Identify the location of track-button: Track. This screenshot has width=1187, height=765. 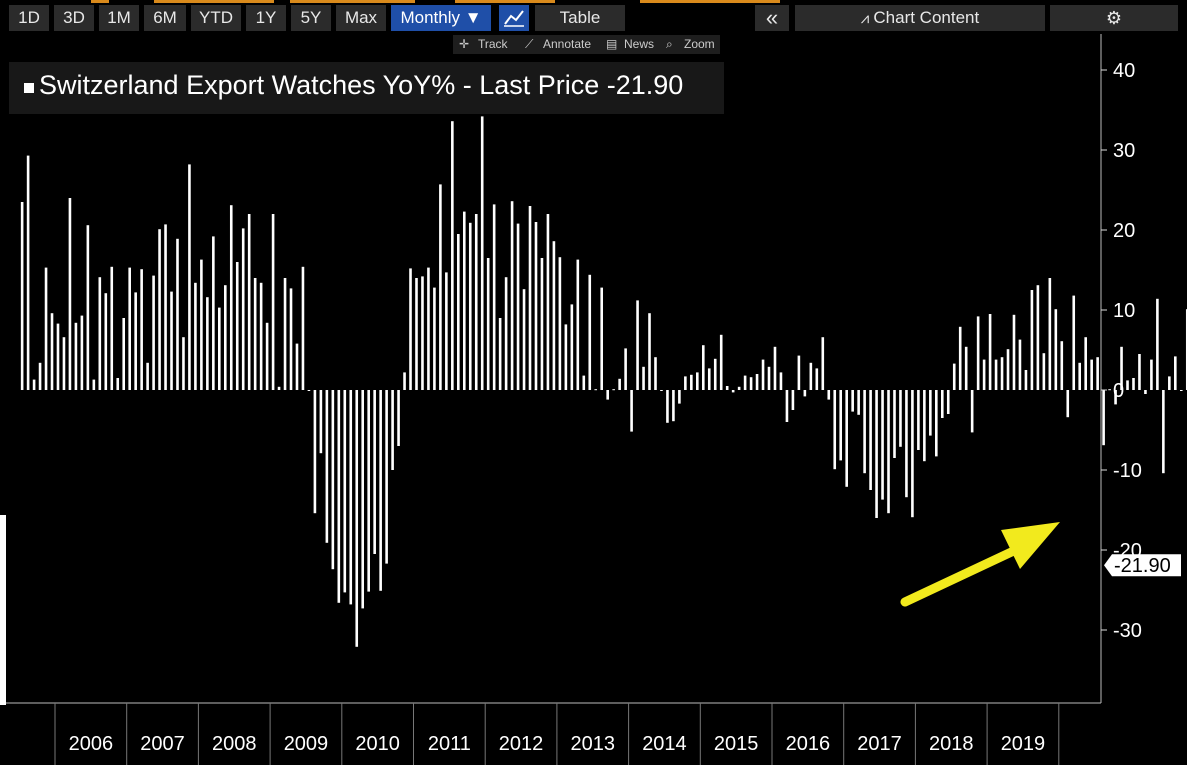
(493, 44).